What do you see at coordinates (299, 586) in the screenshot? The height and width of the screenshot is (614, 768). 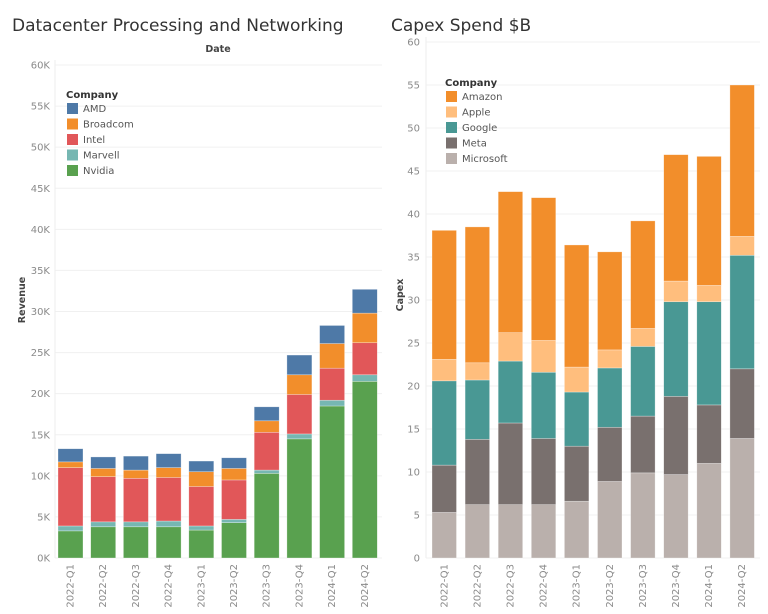 I see `left-x-tick-label: 2023-Q4` at bounding box center [299, 586].